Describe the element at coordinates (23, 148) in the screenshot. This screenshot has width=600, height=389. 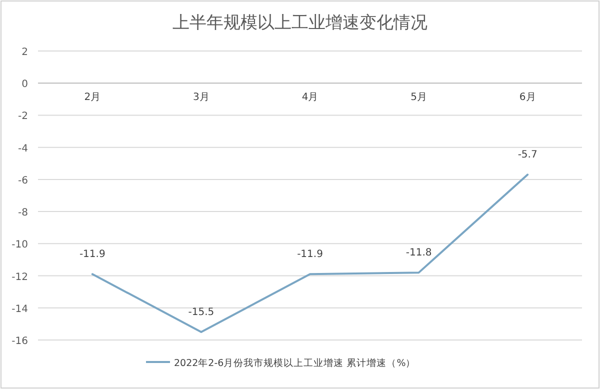
I see `y-tick-label: -4` at that location.